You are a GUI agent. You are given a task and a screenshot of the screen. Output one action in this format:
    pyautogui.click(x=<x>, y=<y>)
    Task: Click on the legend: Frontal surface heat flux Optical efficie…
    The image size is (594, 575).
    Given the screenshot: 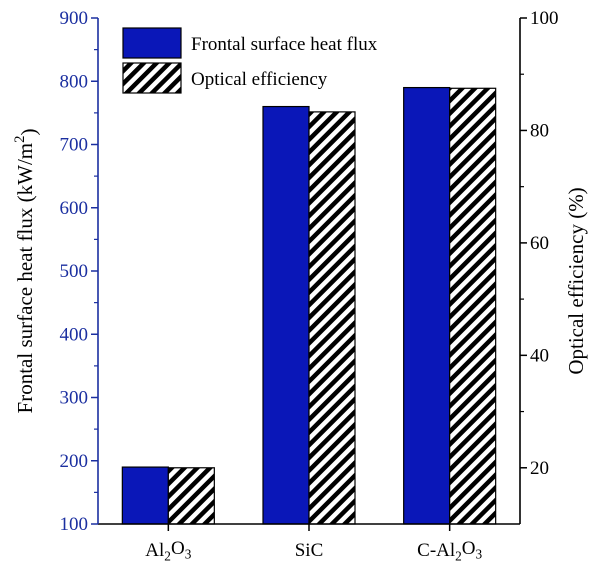 What is the action you would take?
    pyautogui.click(x=250, y=60)
    